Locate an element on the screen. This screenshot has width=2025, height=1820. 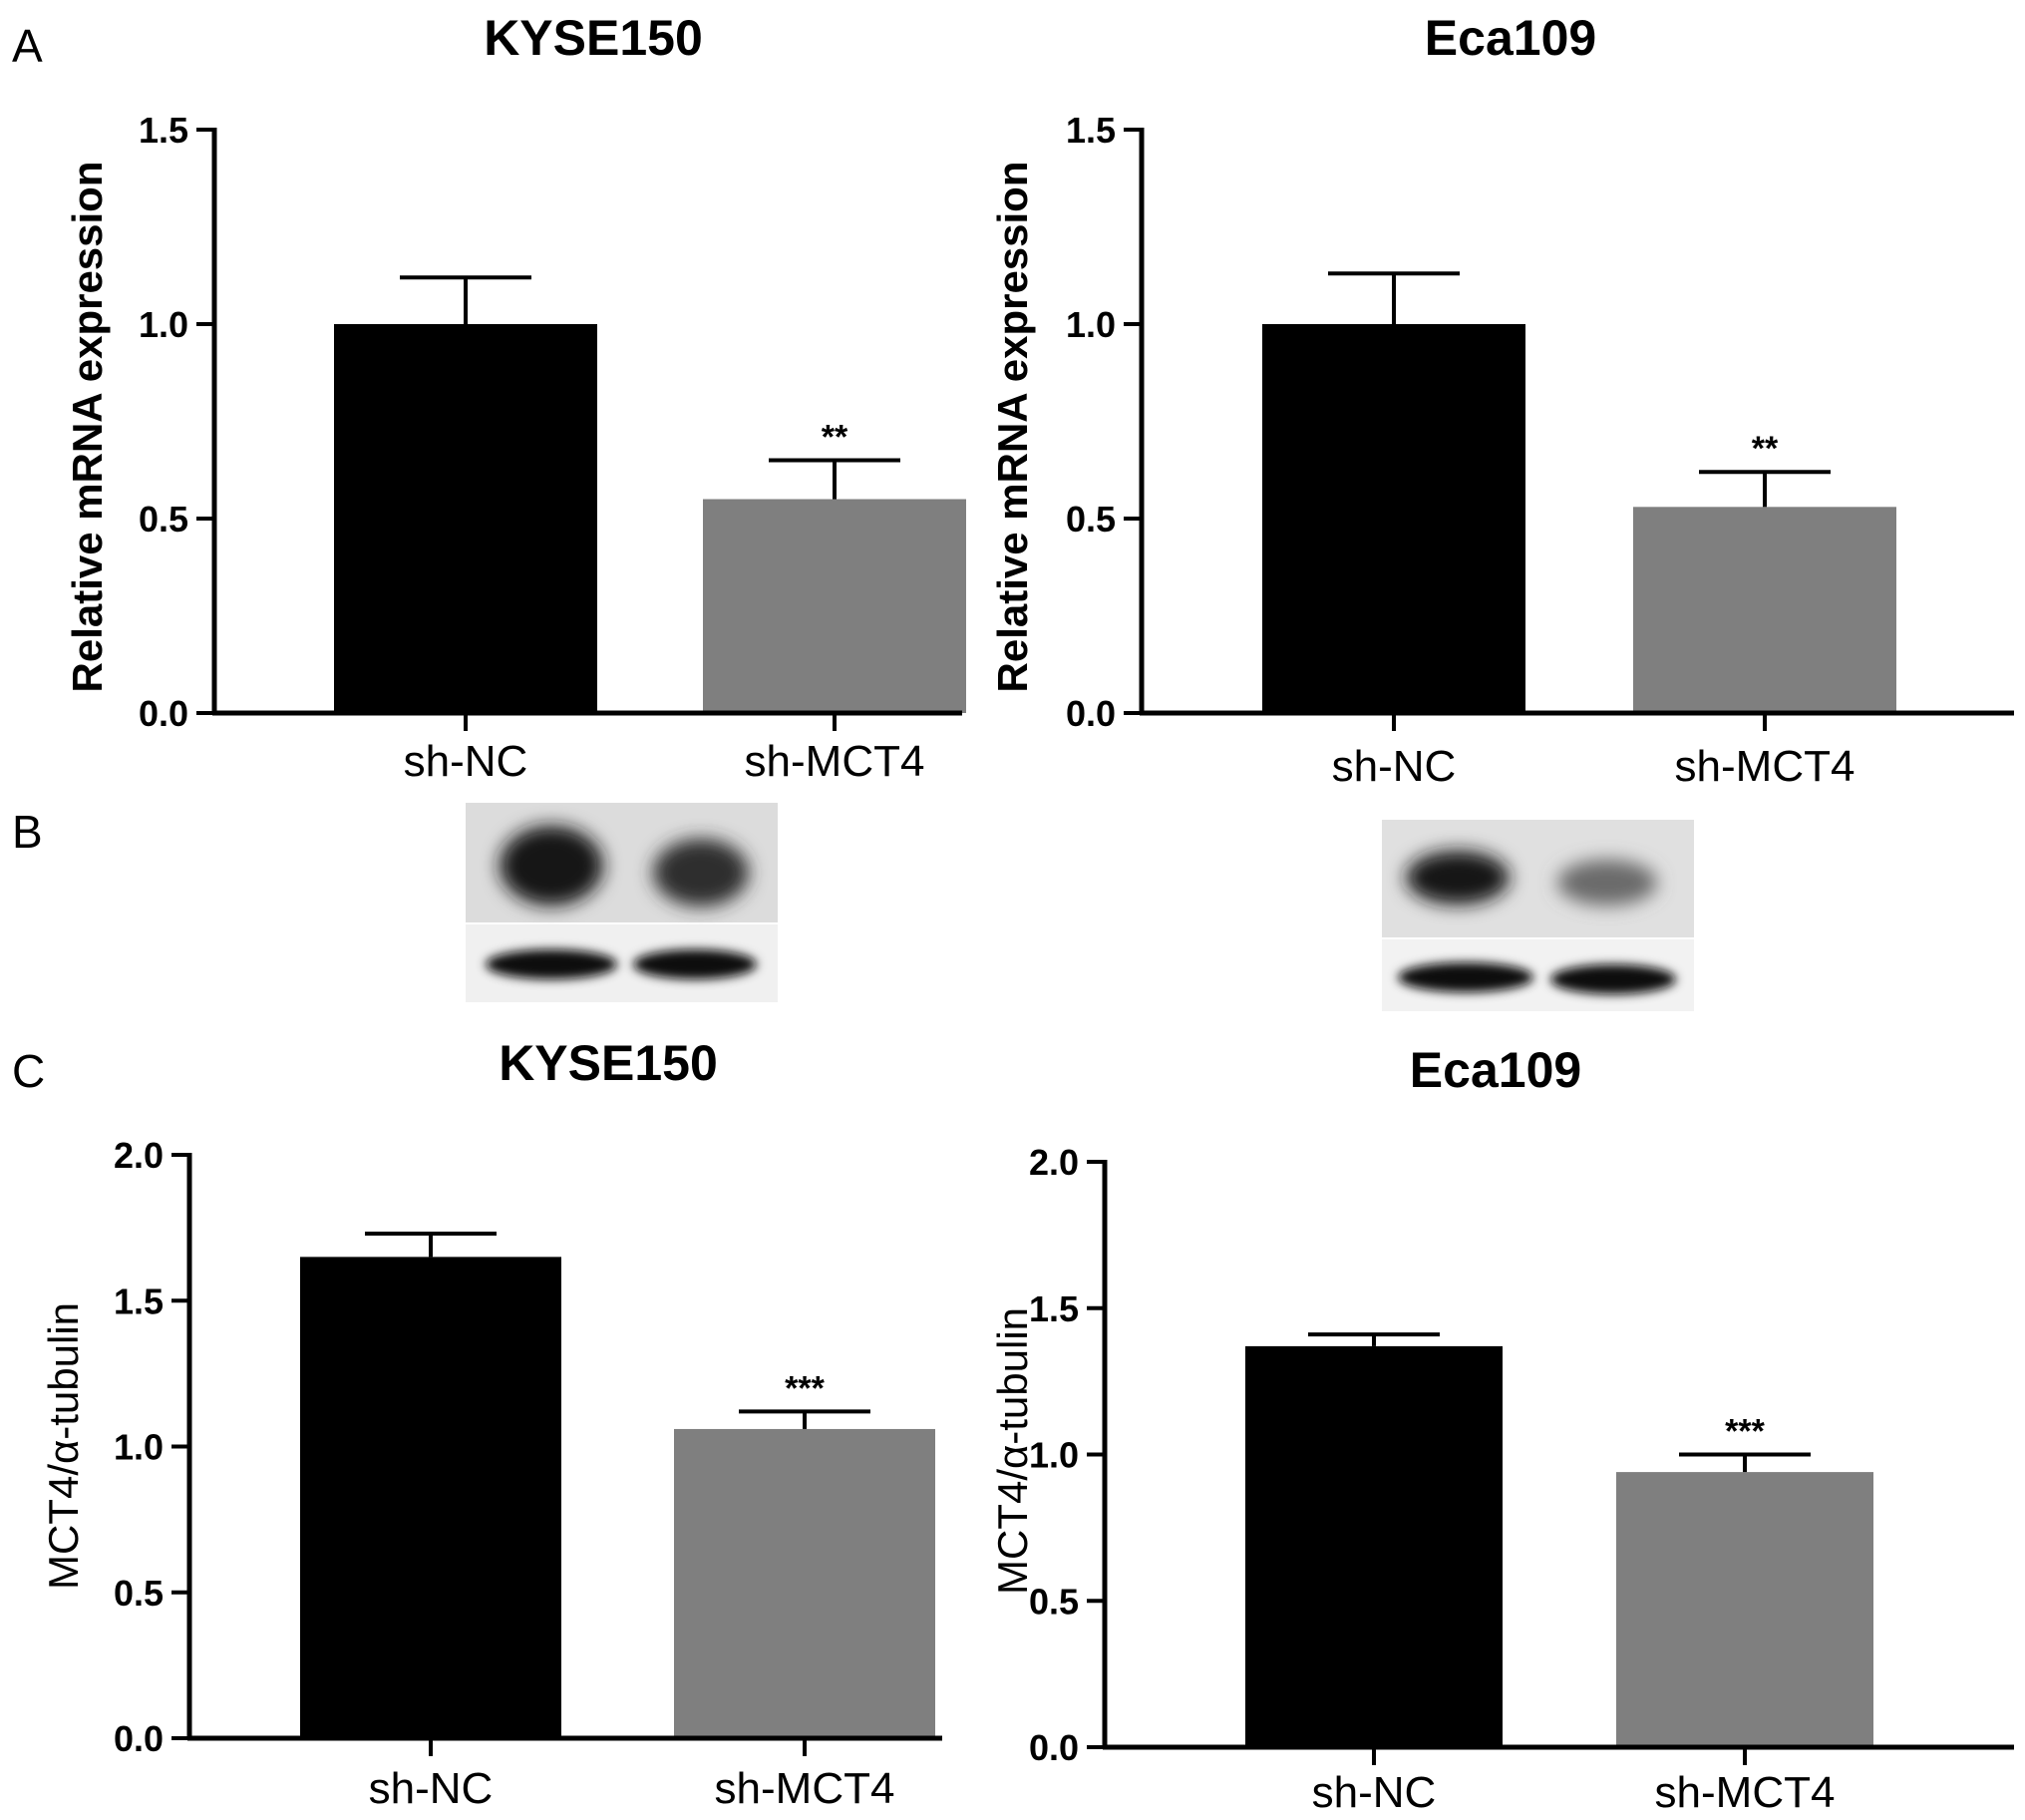
panel-letter-b: B is located at coordinates (27, 832).